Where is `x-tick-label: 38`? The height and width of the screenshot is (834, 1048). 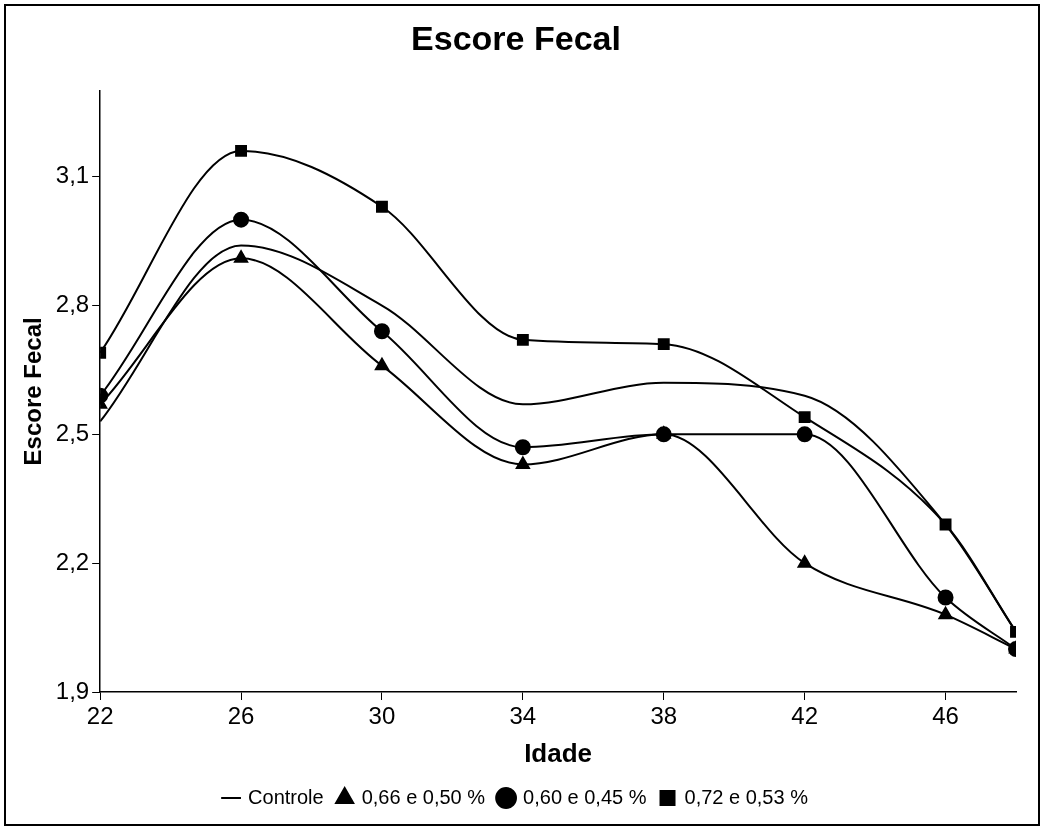 x-tick-label: 38 is located at coordinates (664, 716).